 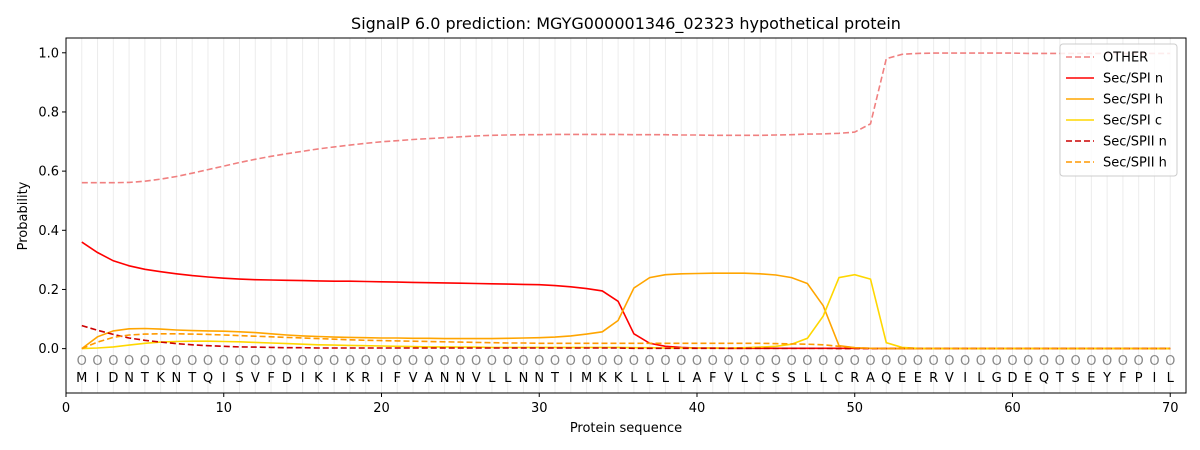 I want to click on residue-label: R, so click(x=933, y=378).